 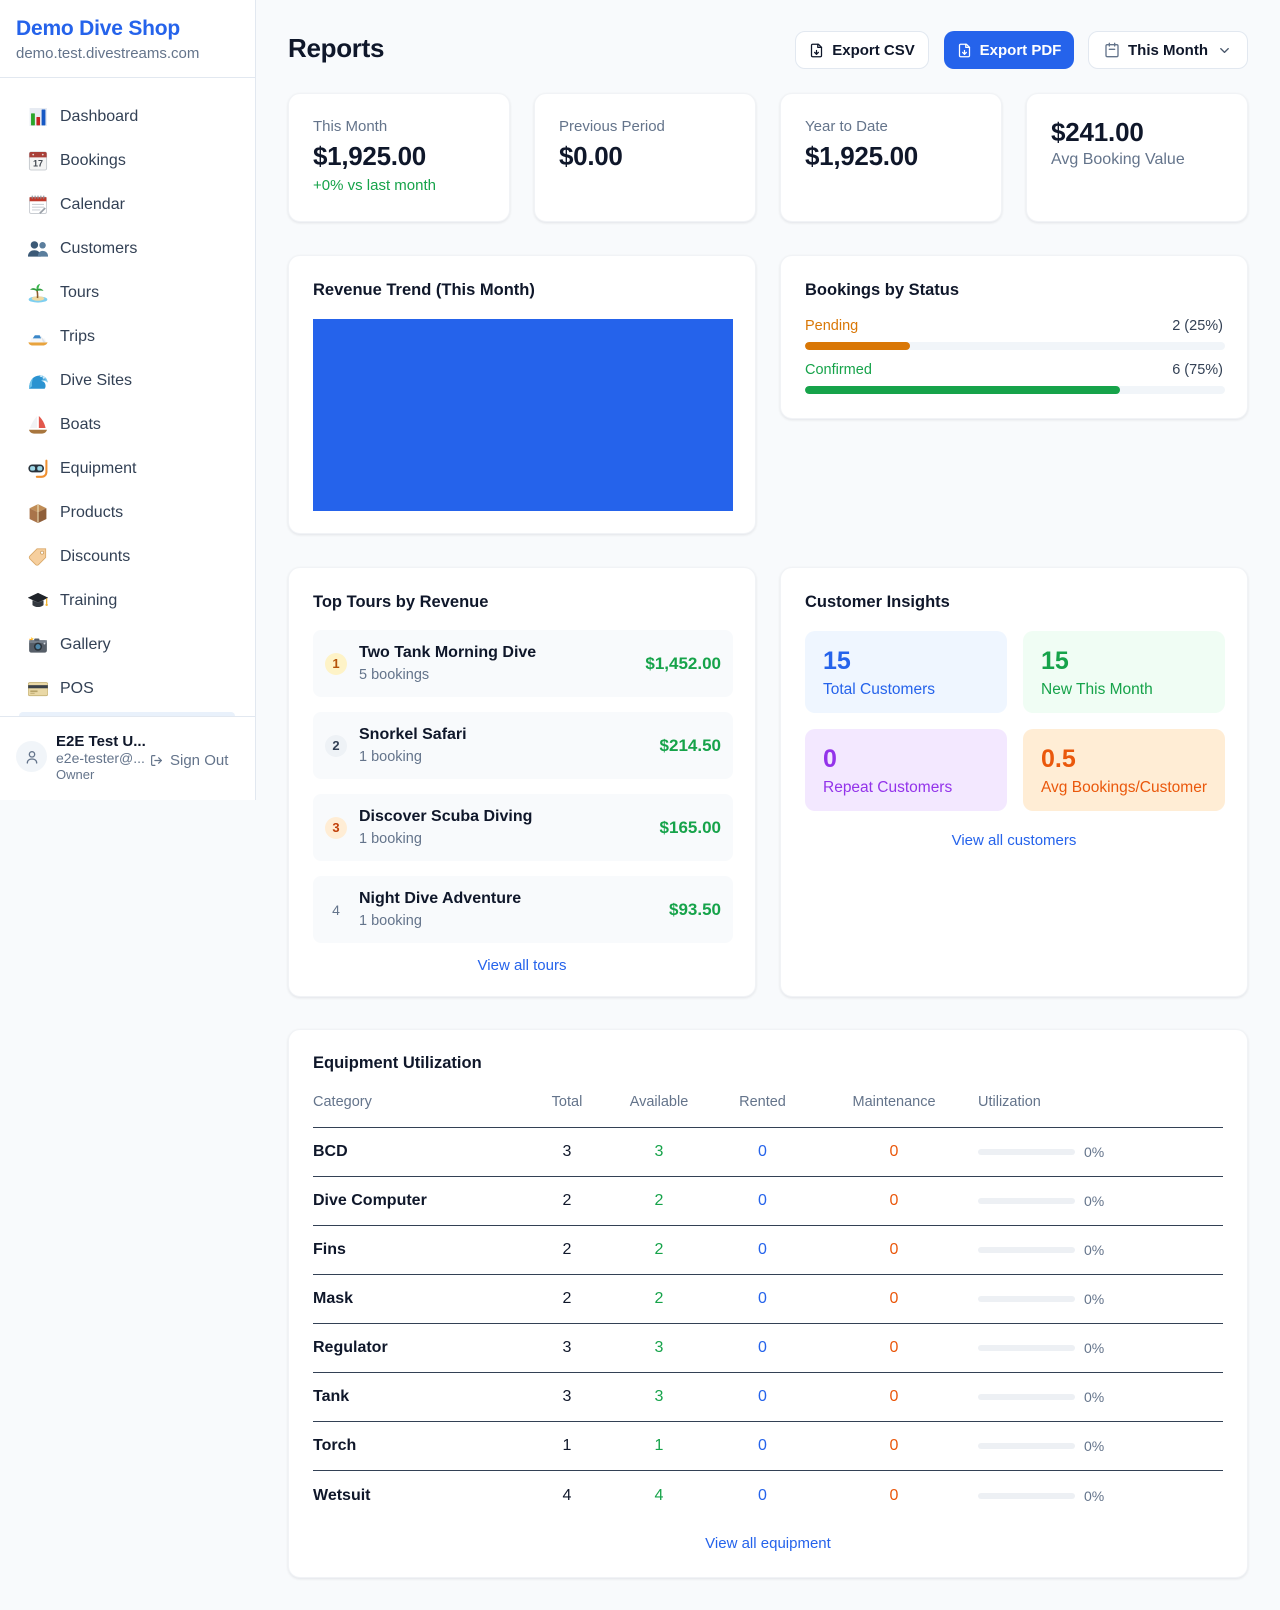 I want to click on svg-text: 17, so click(x=38, y=164).